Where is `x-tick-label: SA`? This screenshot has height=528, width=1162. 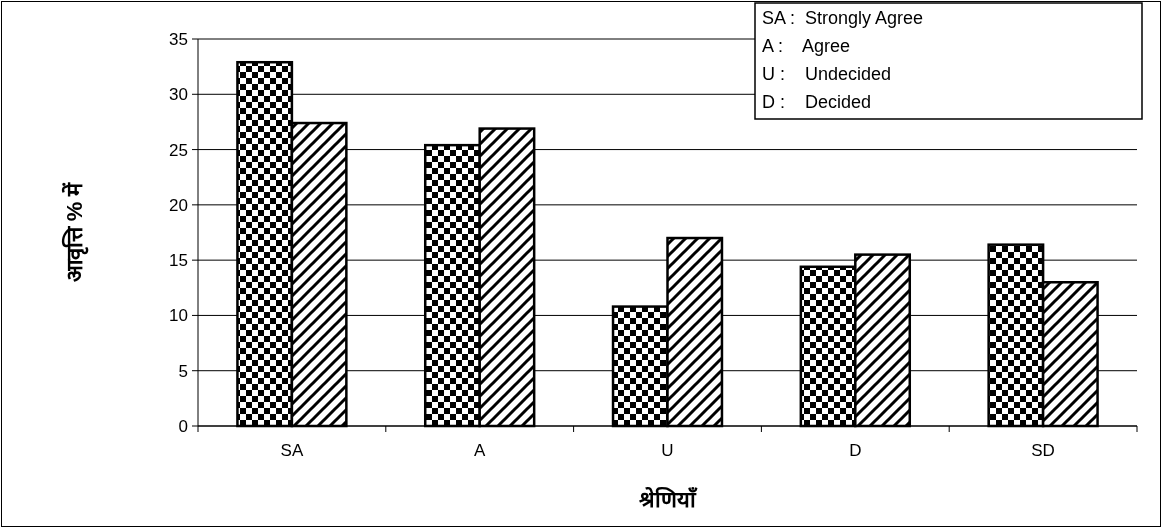 x-tick-label: SA is located at coordinates (292, 450).